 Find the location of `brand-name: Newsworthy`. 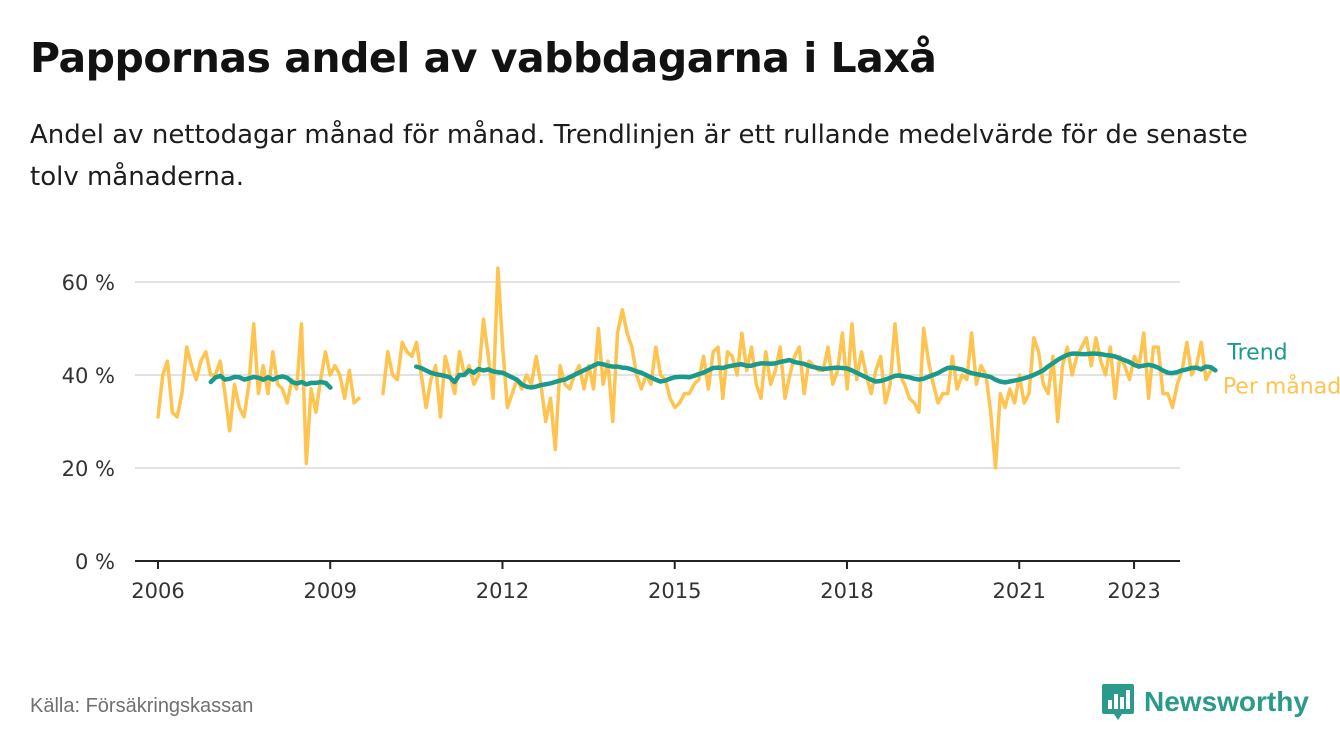

brand-name: Newsworthy is located at coordinates (1226, 701).